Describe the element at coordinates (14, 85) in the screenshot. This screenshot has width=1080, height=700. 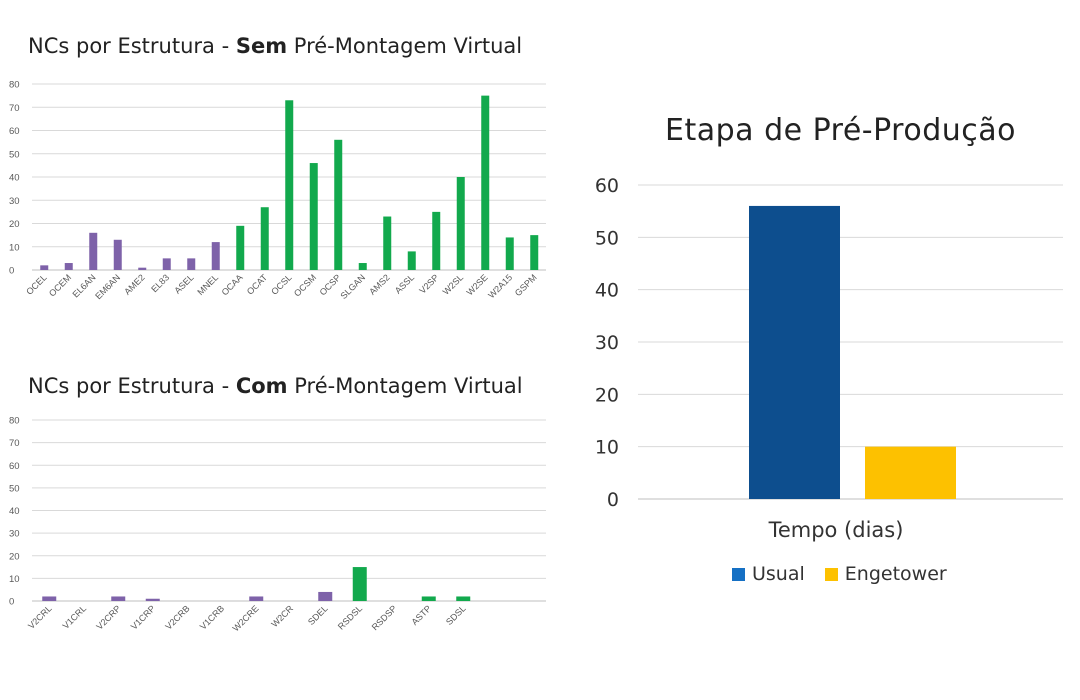
I see `chart-sem-y-tick-label: 80` at that location.